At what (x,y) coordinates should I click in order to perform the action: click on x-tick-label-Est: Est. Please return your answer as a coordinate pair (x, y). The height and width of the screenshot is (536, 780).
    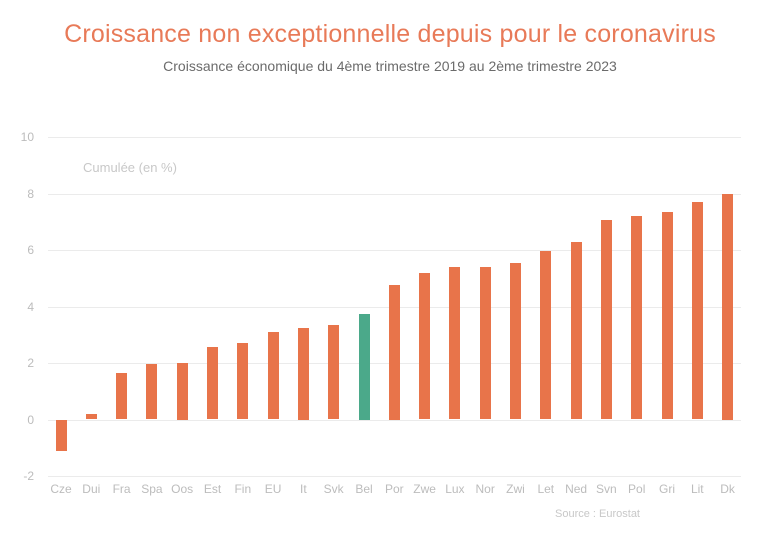
    Looking at the image, I should click on (212, 489).